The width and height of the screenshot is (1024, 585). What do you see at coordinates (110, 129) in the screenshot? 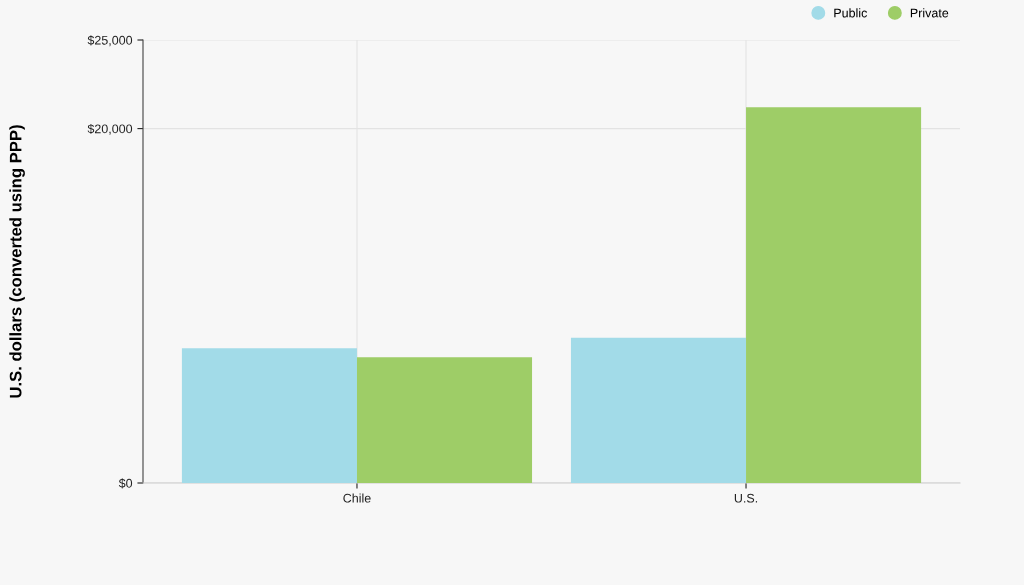
I see `y-tick-label: $20,000` at bounding box center [110, 129].